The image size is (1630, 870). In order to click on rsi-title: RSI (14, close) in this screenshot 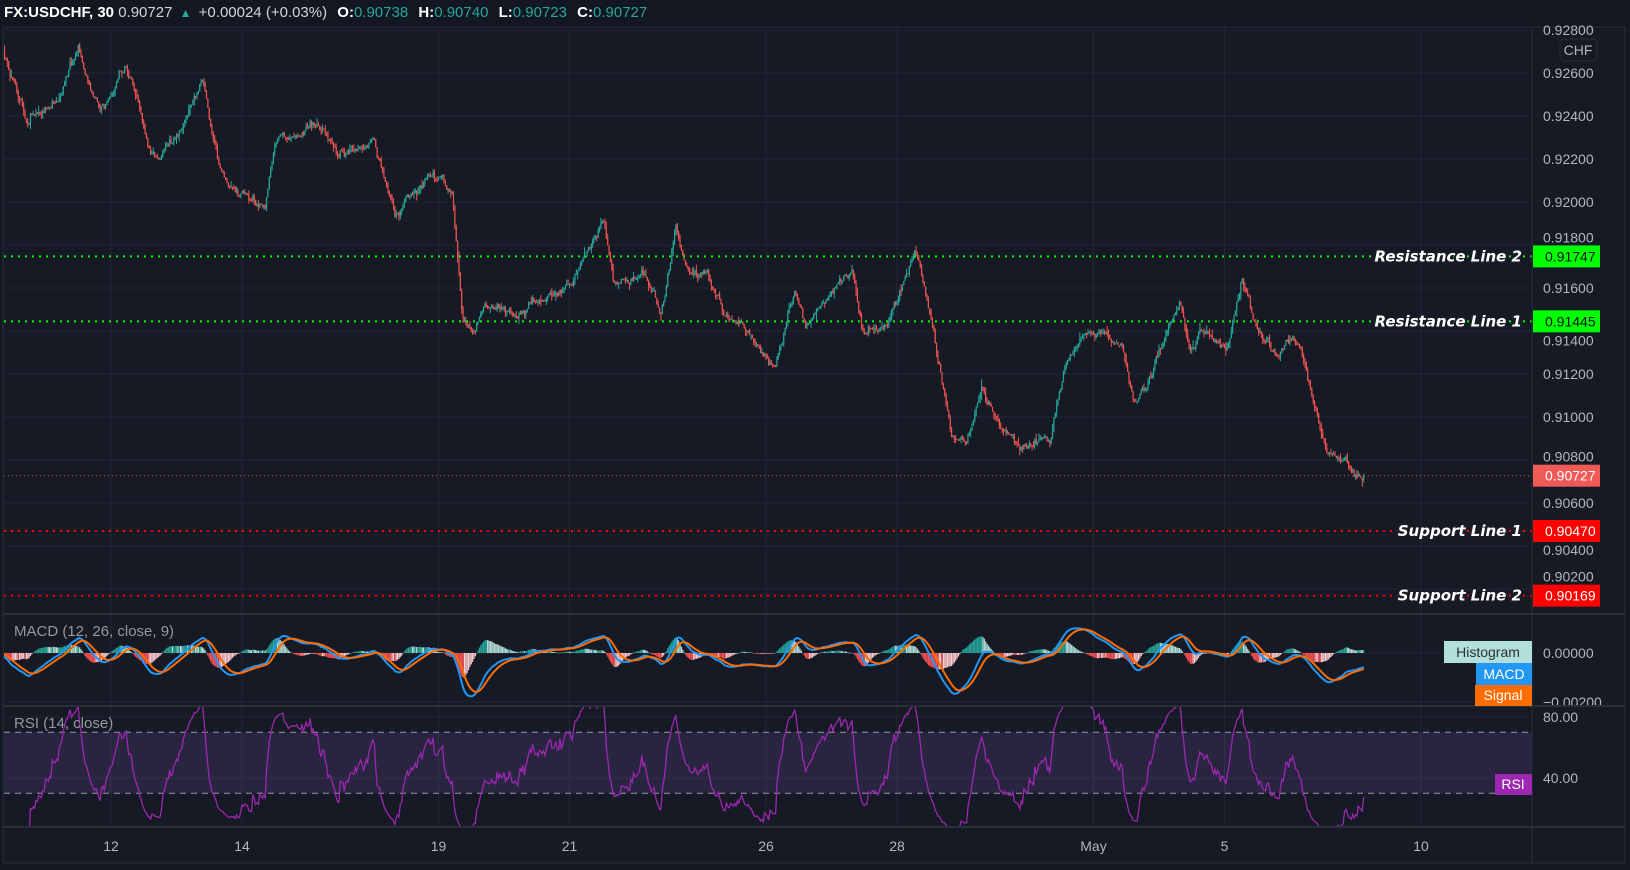, I will do `click(63, 723)`.